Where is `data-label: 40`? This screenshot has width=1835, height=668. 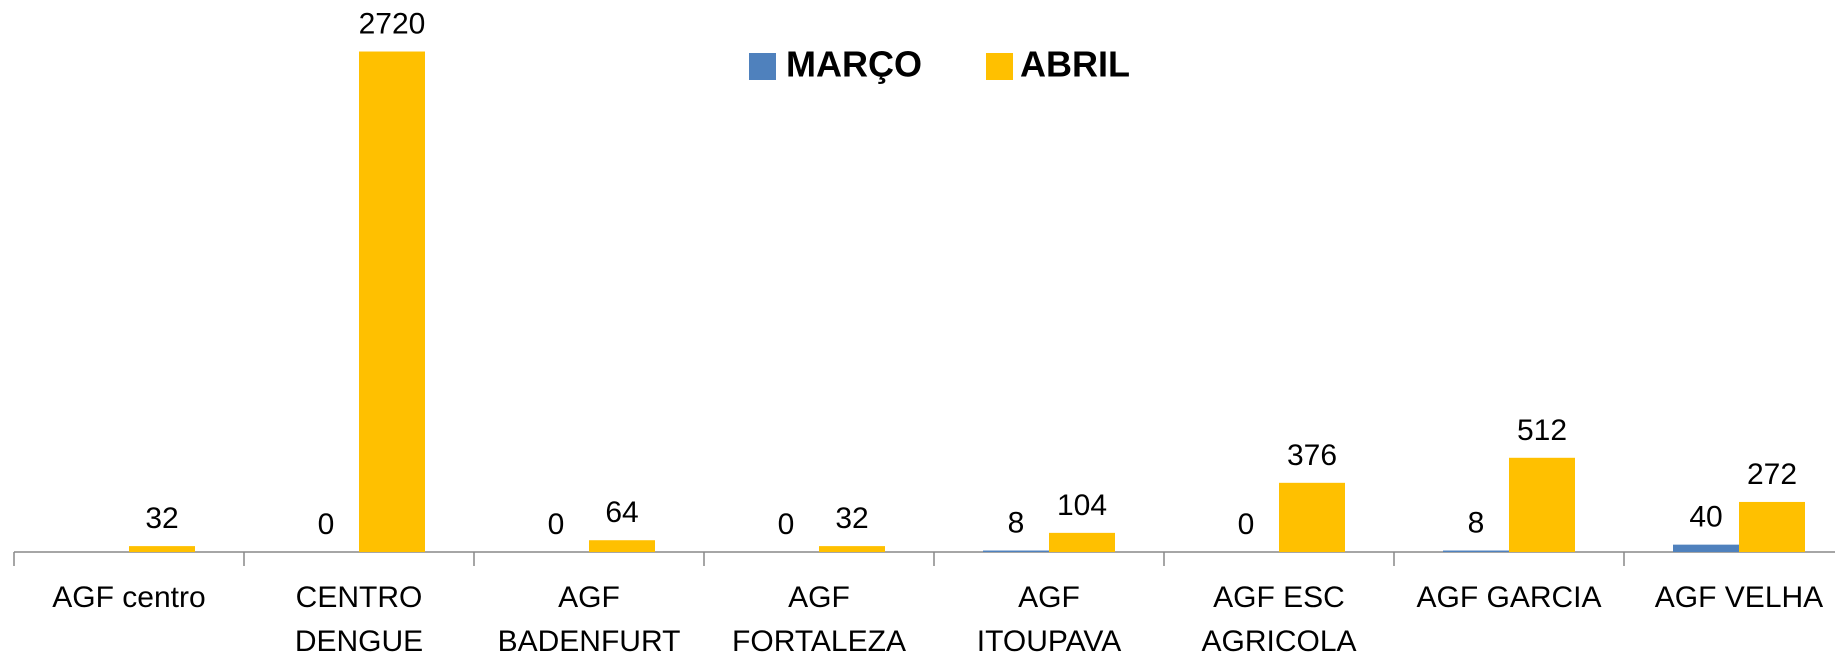
data-label: 40 is located at coordinates (1705, 517).